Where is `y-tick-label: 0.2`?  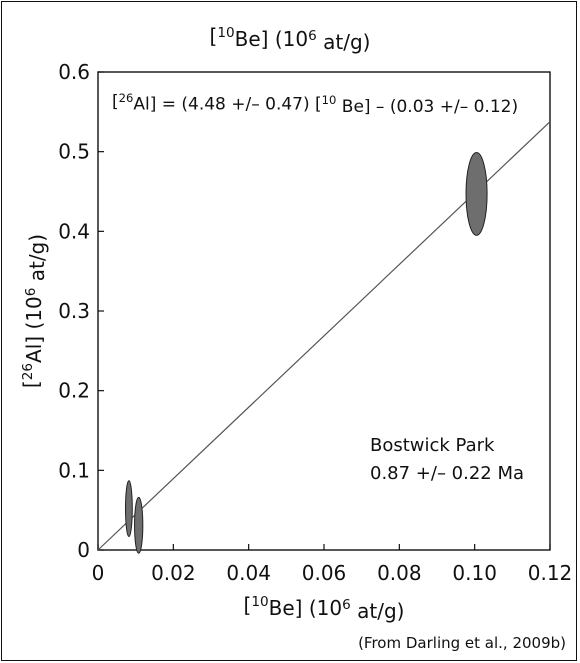
y-tick-label: 0.2 is located at coordinates (74, 391).